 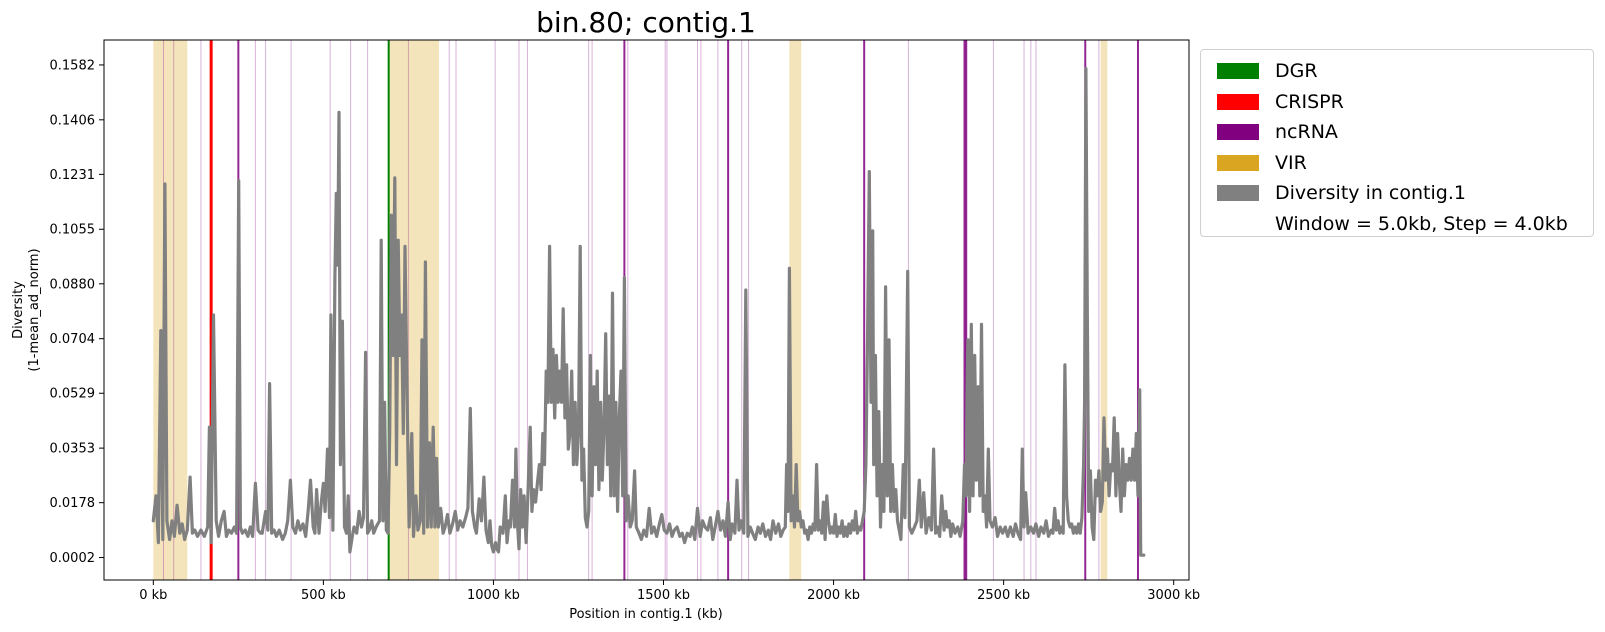 I want to click on y-tick-label: 0.0178, so click(x=73, y=503).